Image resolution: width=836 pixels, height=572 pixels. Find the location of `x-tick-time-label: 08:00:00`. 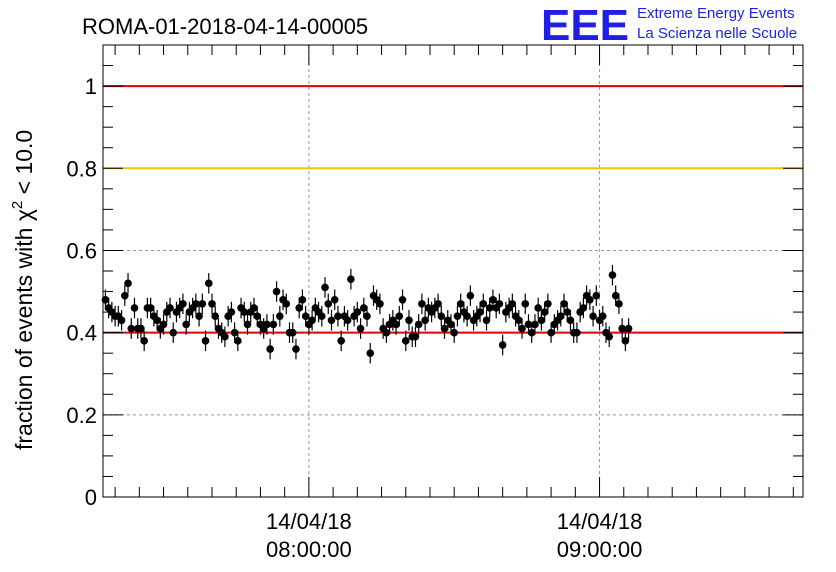

x-tick-time-label: 08:00:00 is located at coordinates (309, 549).